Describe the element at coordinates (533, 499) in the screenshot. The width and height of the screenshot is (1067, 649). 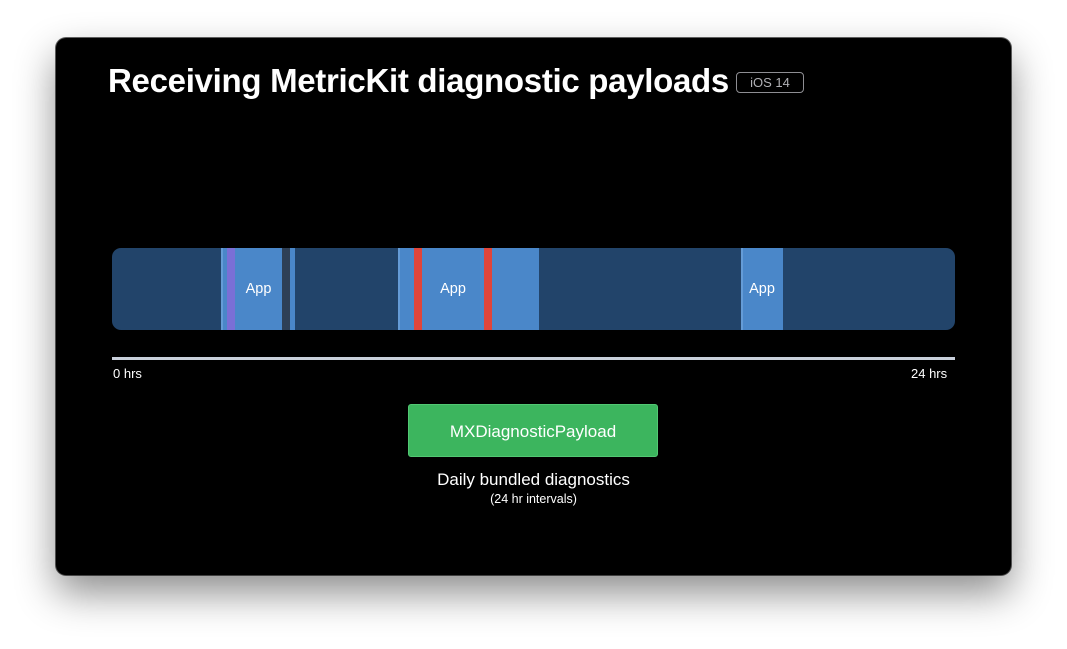
I see `payload-subcaption: (24 hr intervals)` at that location.